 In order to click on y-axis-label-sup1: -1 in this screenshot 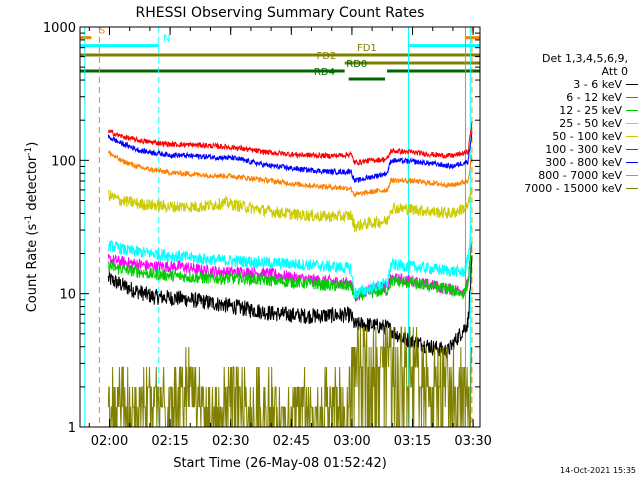, I will do `click(29, 219)`.